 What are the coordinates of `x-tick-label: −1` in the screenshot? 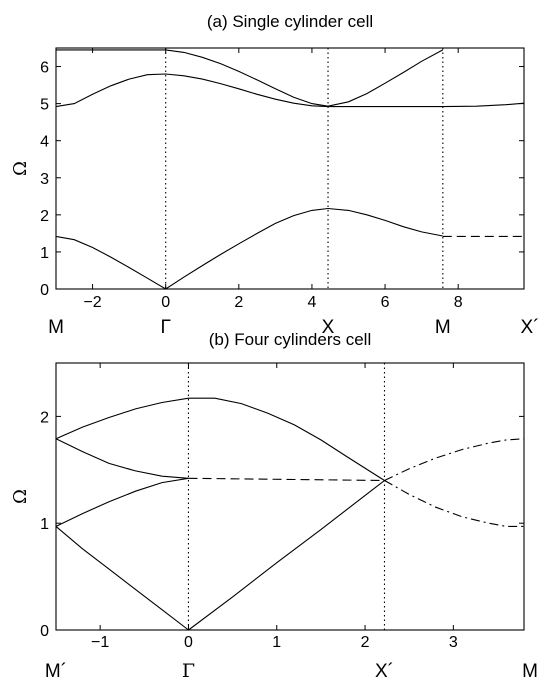 It's located at (100, 642).